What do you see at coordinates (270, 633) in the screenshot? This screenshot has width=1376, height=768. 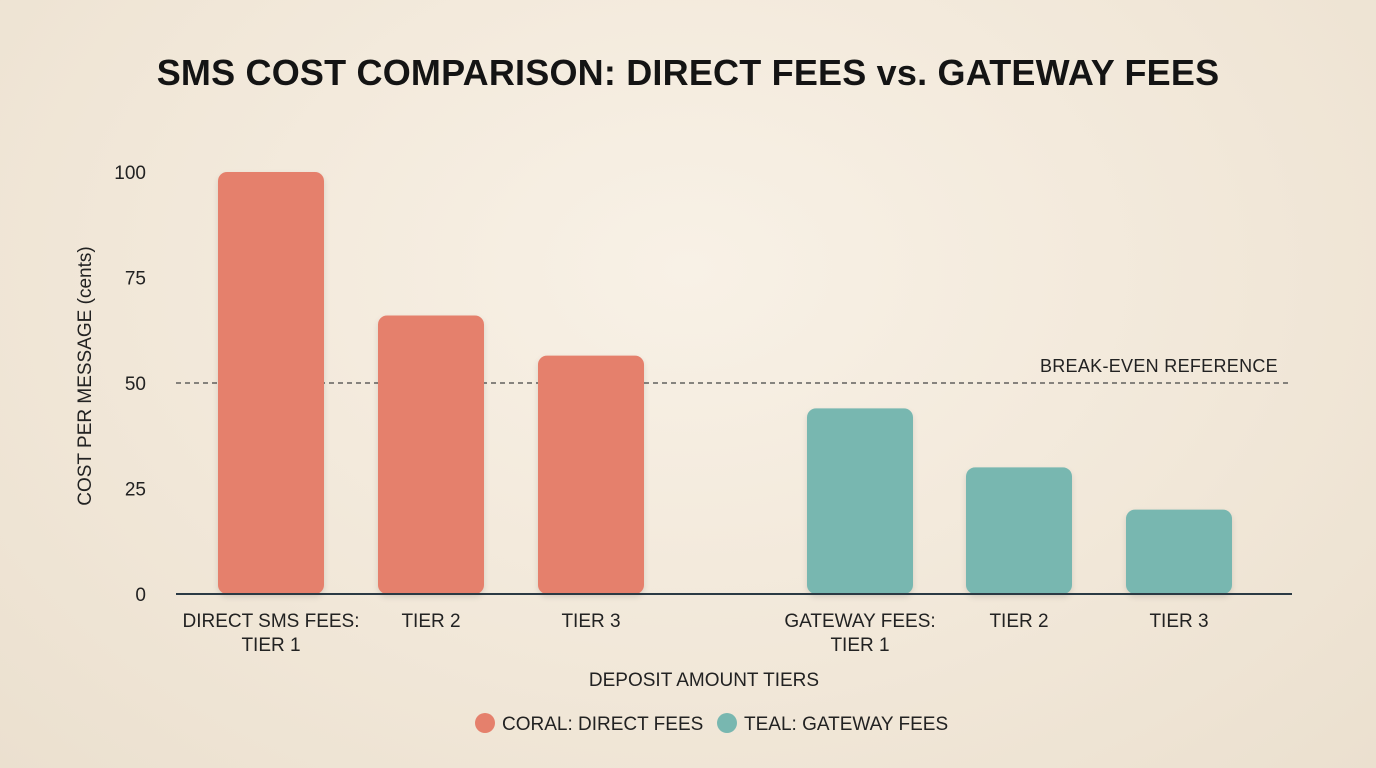 I see `direct-category-label-1: DIRECT SMS FEES: TIER 1` at bounding box center [270, 633].